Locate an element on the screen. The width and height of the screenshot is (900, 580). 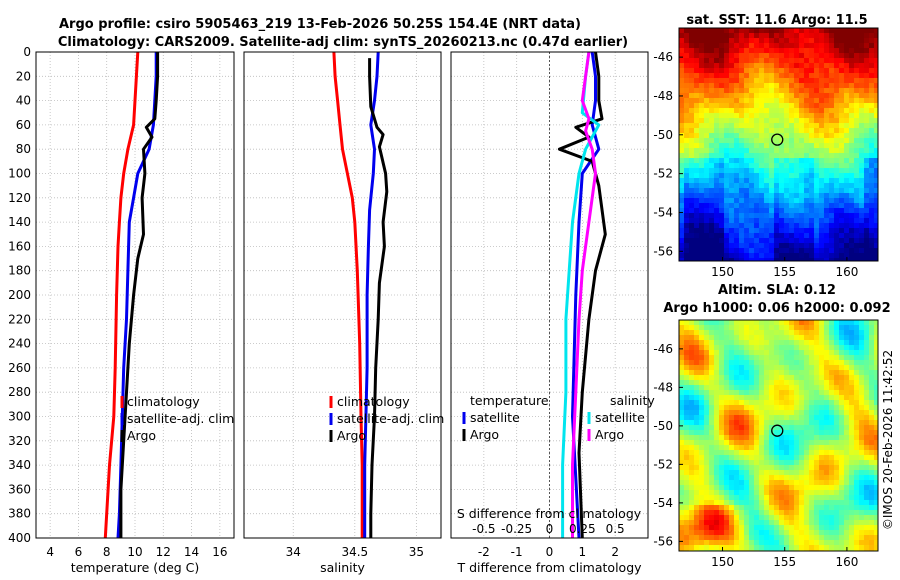
legend-label: climatology is located at coordinates (163, 401).